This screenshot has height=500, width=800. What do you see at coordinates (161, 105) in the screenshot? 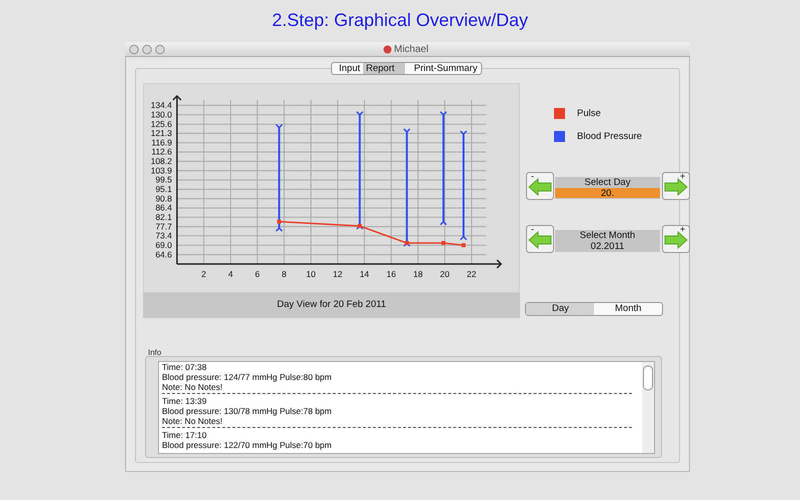
I see `y-tick-label: 134.4` at bounding box center [161, 105].